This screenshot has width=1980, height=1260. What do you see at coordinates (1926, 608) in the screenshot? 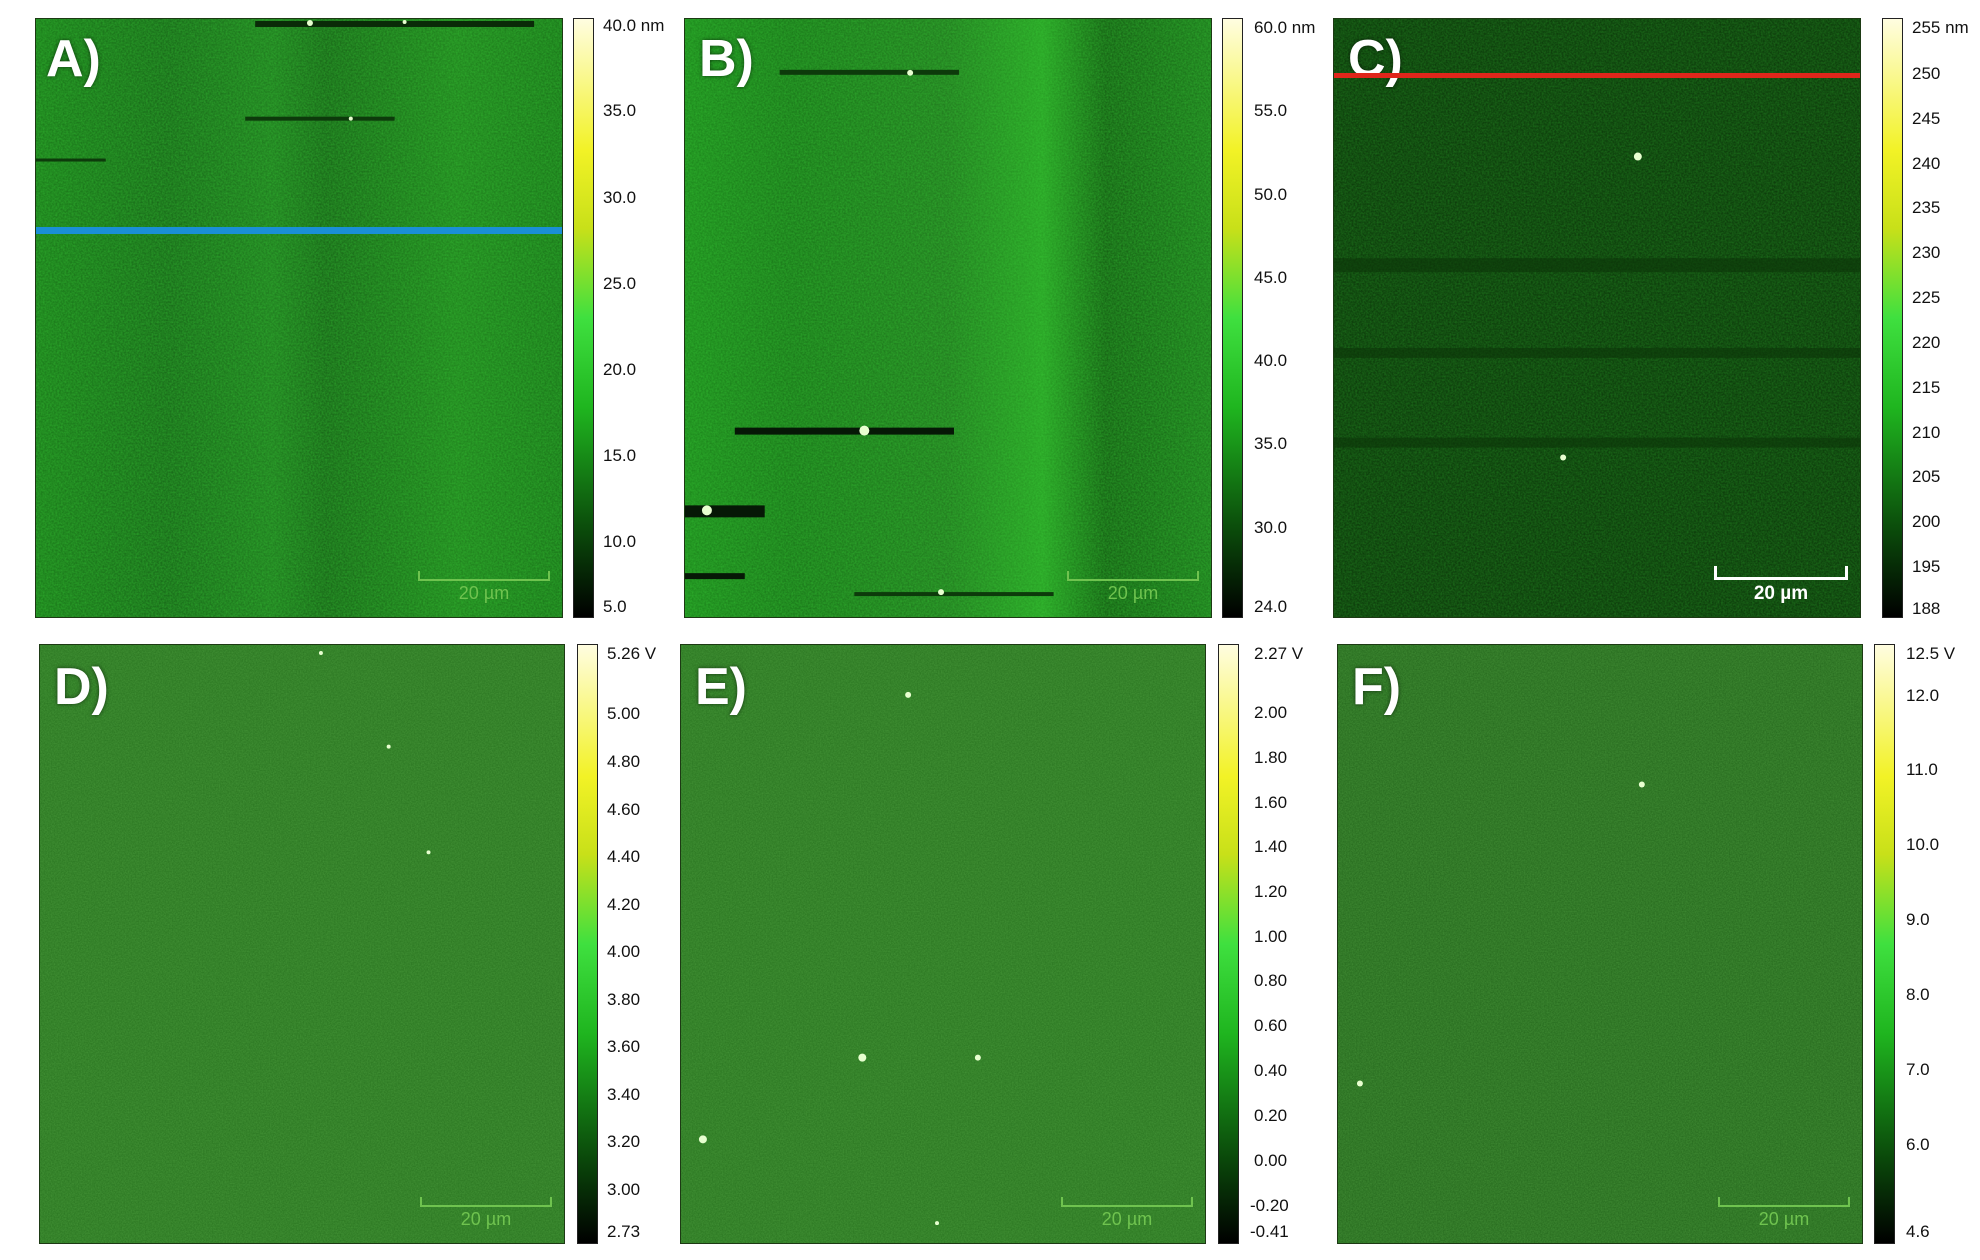
I see `colorbar-tick: 188` at bounding box center [1926, 608].